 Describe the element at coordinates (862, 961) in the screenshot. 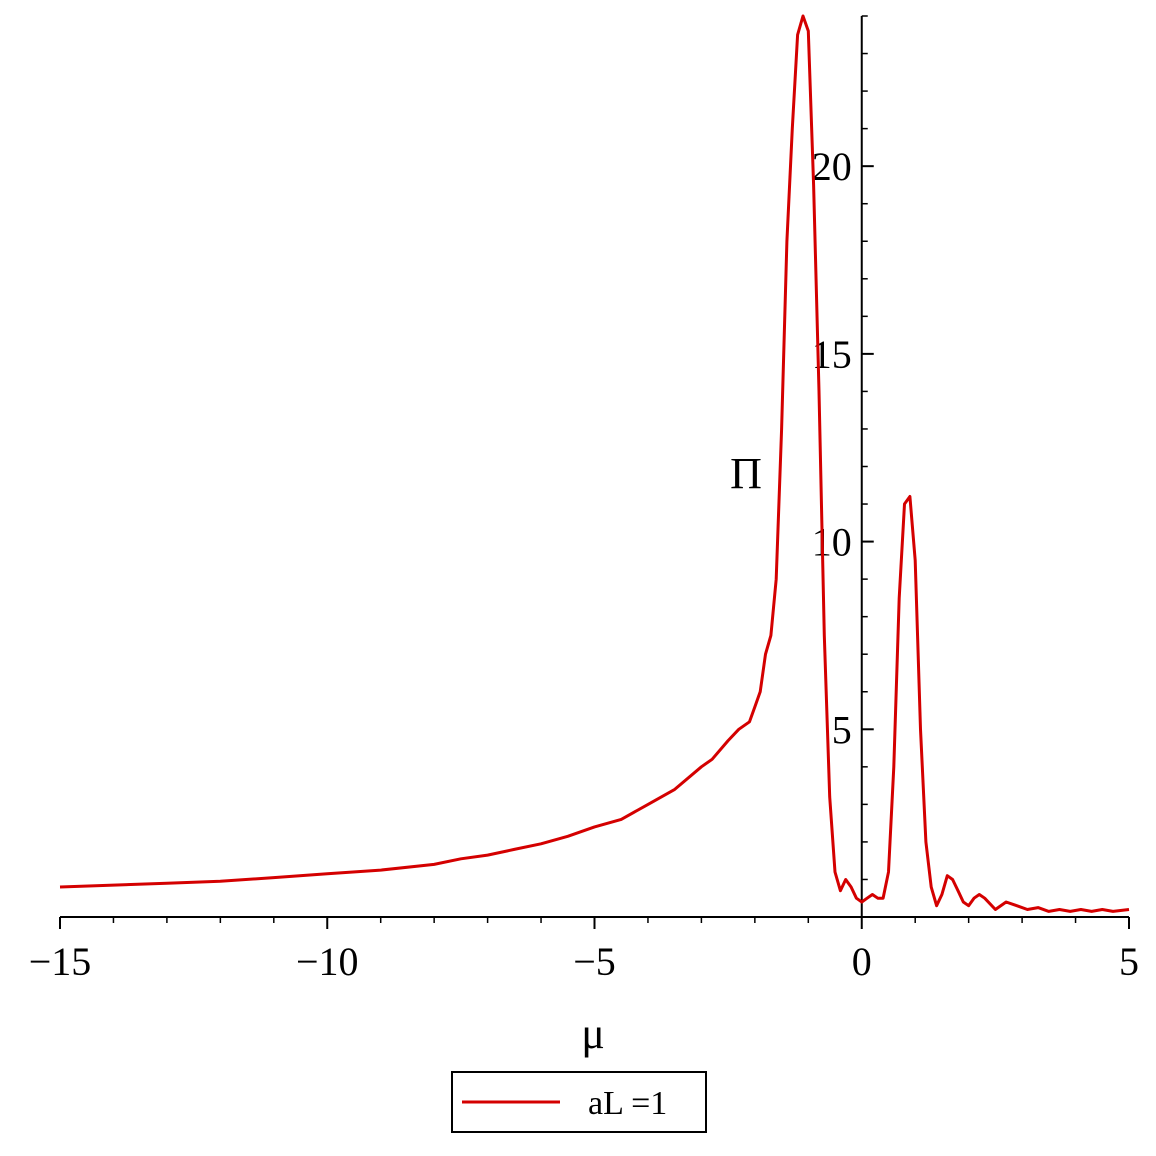

I see `x-tick-label: 0` at that location.